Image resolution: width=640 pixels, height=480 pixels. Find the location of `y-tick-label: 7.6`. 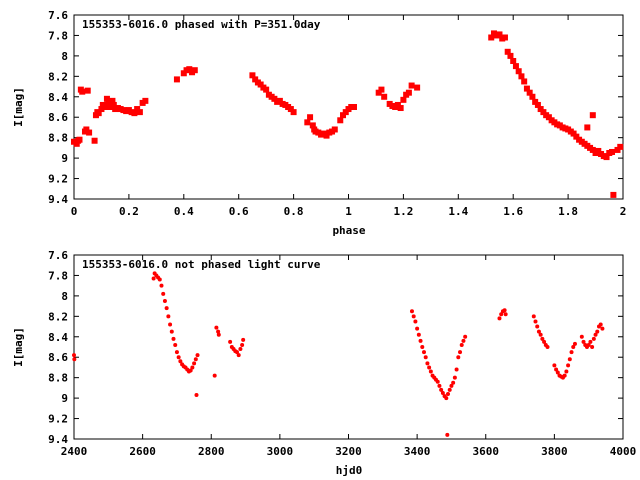

y-tick-label: 7.6 is located at coordinates (58, 15).